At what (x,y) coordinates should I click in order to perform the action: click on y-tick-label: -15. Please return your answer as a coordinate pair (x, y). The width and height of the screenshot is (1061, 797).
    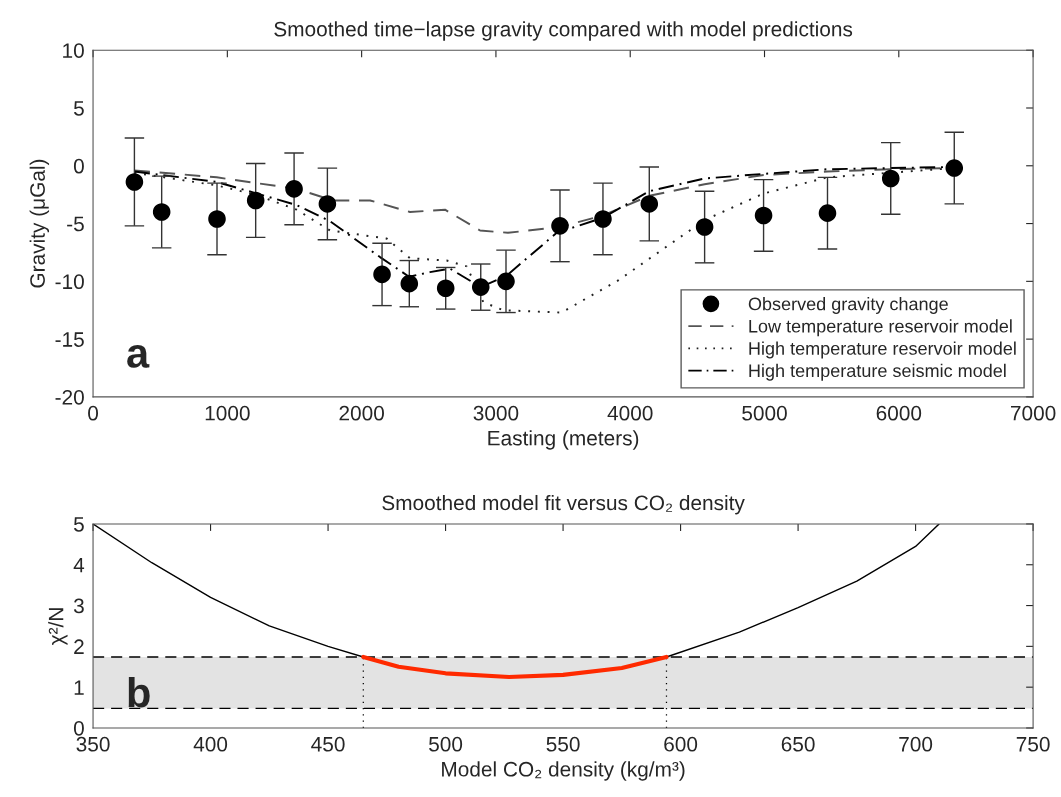
    Looking at the image, I should click on (69, 339).